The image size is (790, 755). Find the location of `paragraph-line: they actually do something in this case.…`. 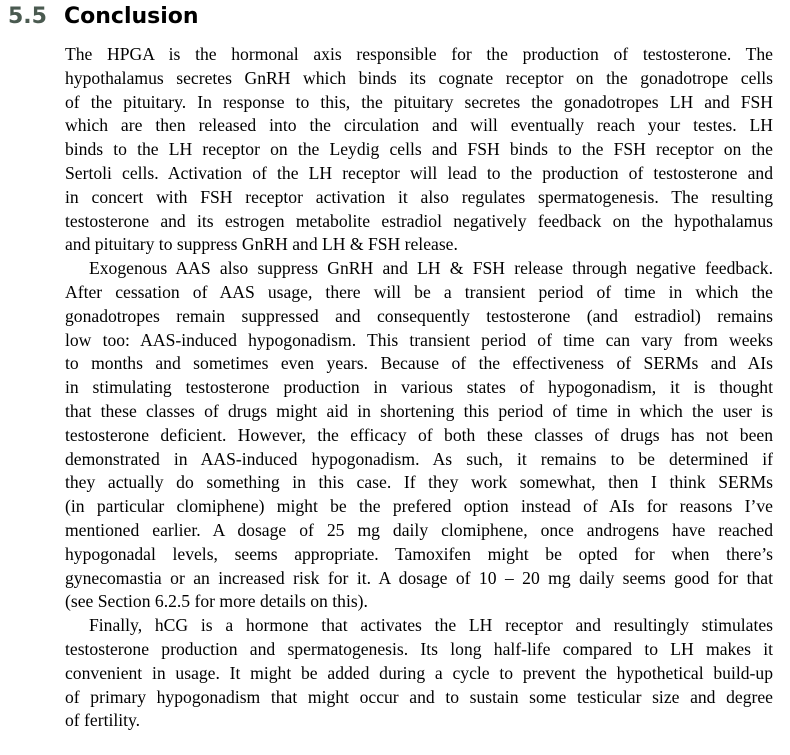

paragraph-line: they actually do something in this case.… is located at coordinates (419, 482).